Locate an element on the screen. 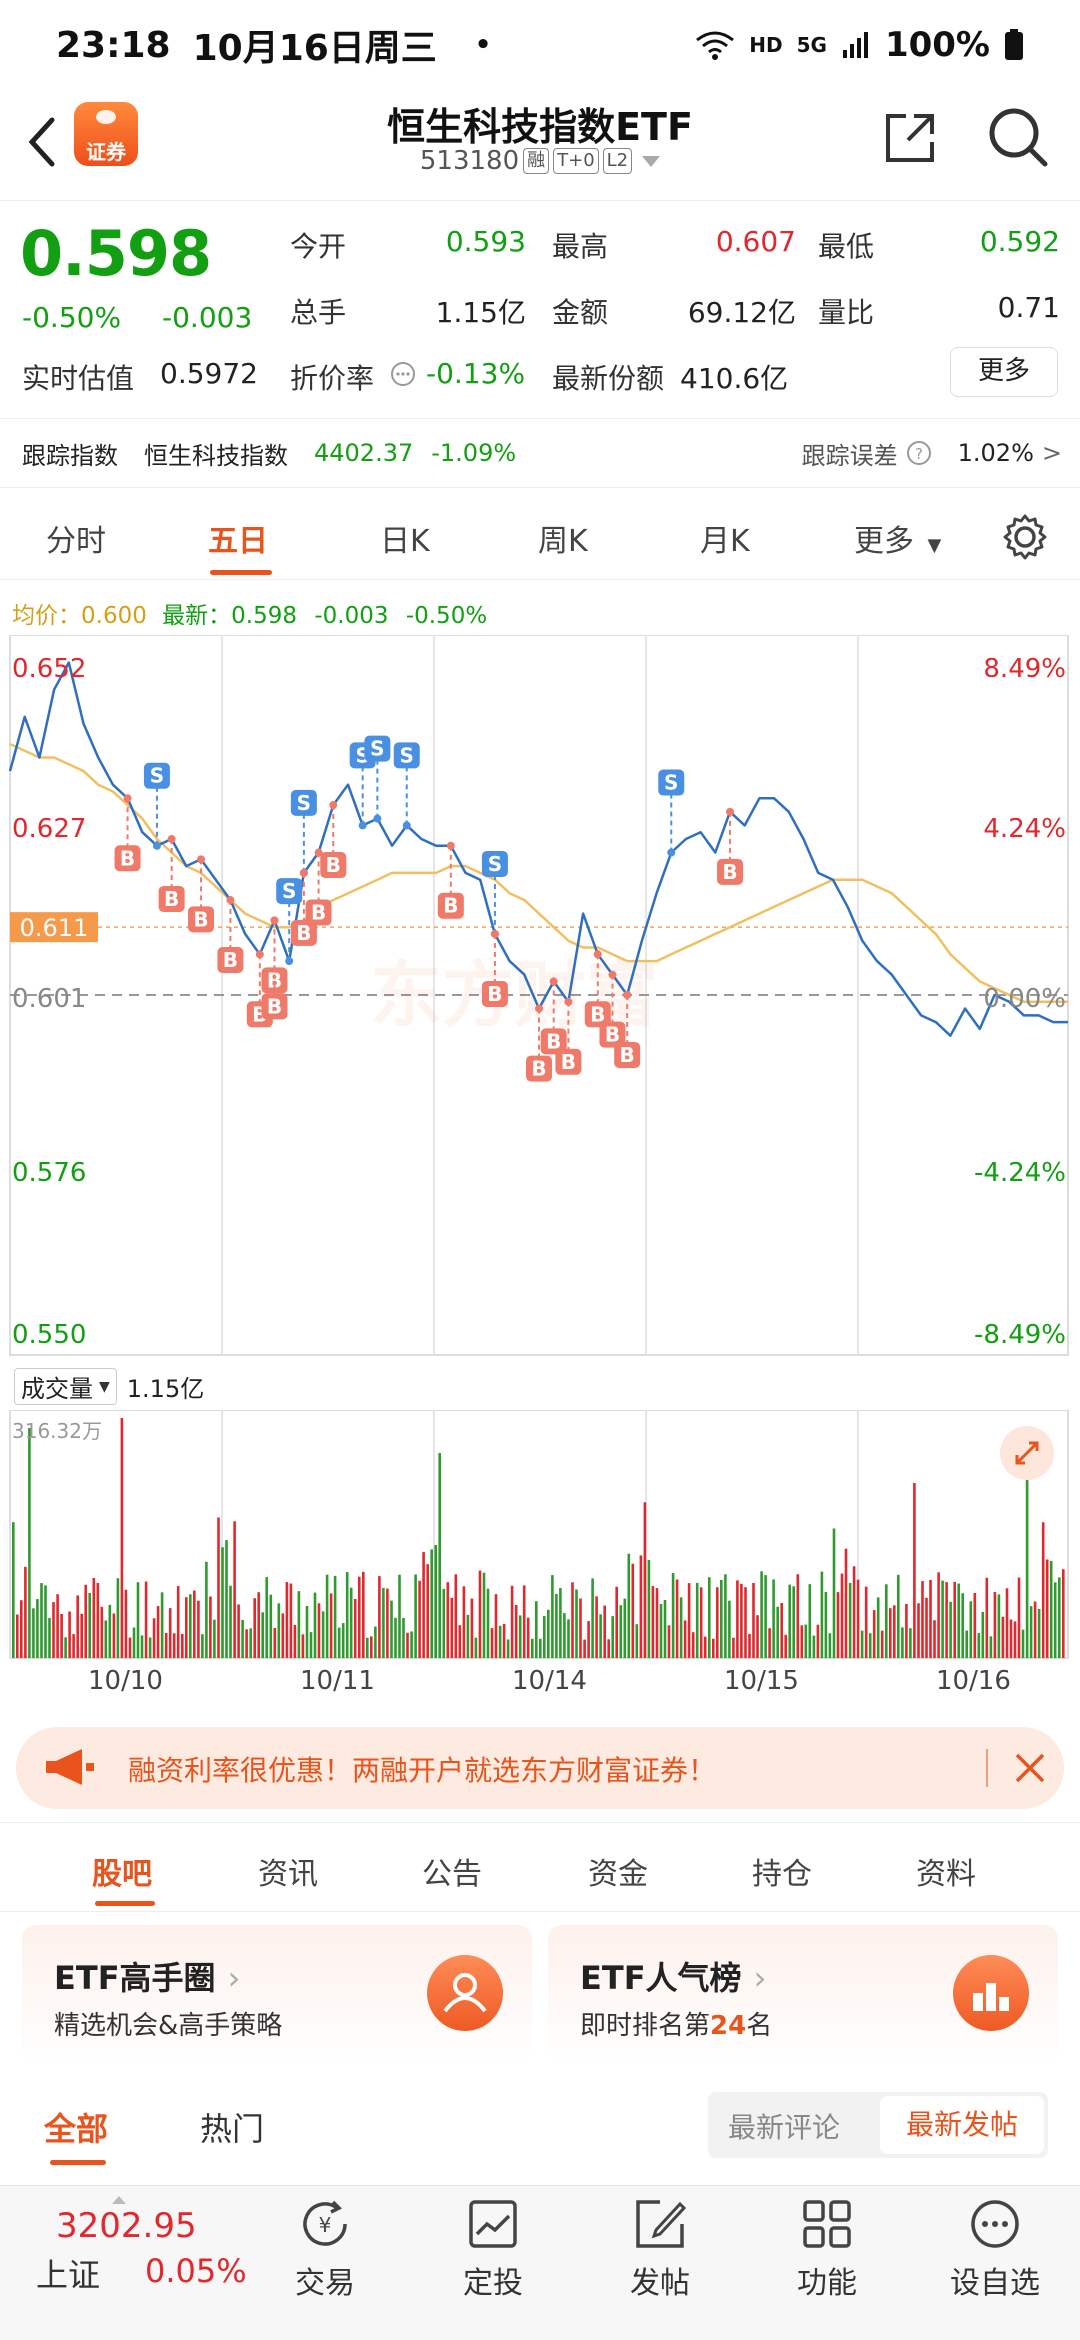 The height and width of the screenshot is (2340, 1080). tab-forum: 股吧 is located at coordinates (122, 1874).